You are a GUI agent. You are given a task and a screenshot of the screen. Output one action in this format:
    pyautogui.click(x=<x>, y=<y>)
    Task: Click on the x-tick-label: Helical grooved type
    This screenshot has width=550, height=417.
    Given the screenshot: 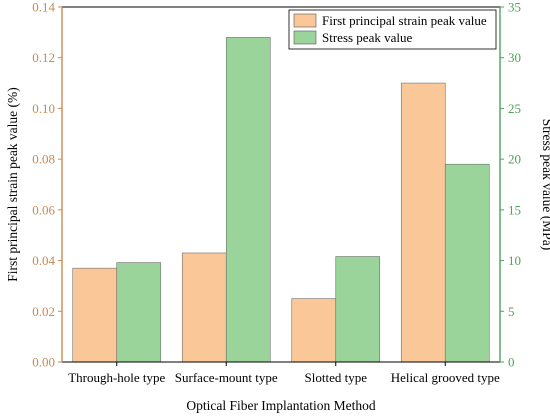 What is the action you would take?
    pyautogui.click(x=445, y=377)
    